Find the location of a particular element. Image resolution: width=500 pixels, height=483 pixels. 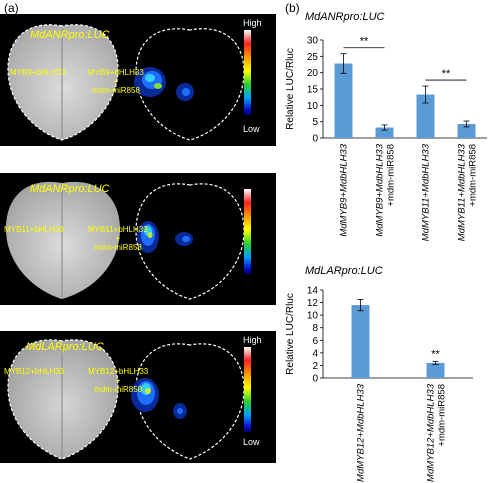

treatment-right-2: MYB11+bHLH33 + mdm-miR858 is located at coordinates (118, 238).